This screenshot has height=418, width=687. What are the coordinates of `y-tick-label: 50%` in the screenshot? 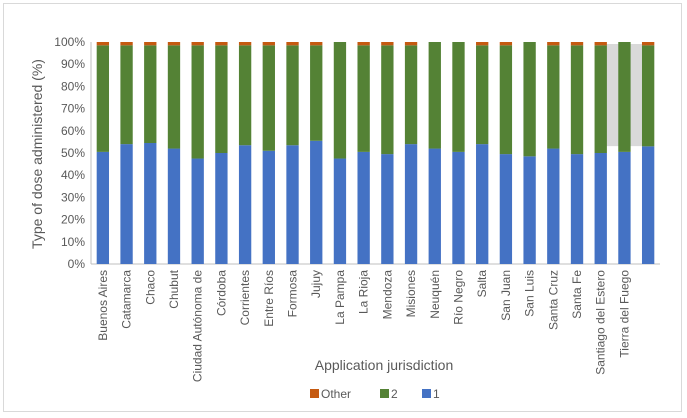 It's located at (73, 153).